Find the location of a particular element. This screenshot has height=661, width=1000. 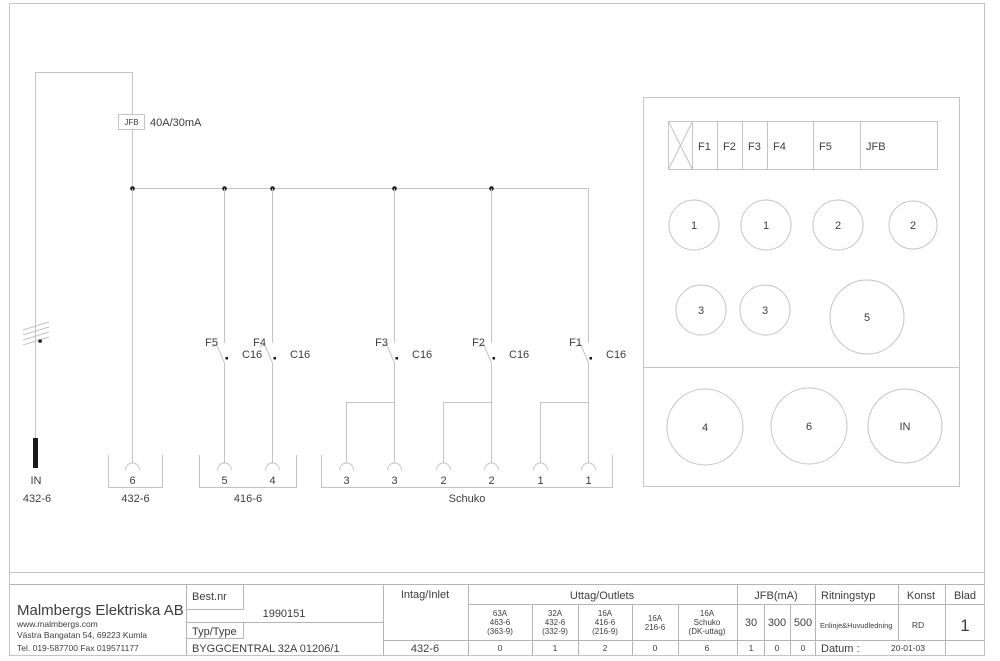

breaker-name: F5 is located at coordinates (211, 343).